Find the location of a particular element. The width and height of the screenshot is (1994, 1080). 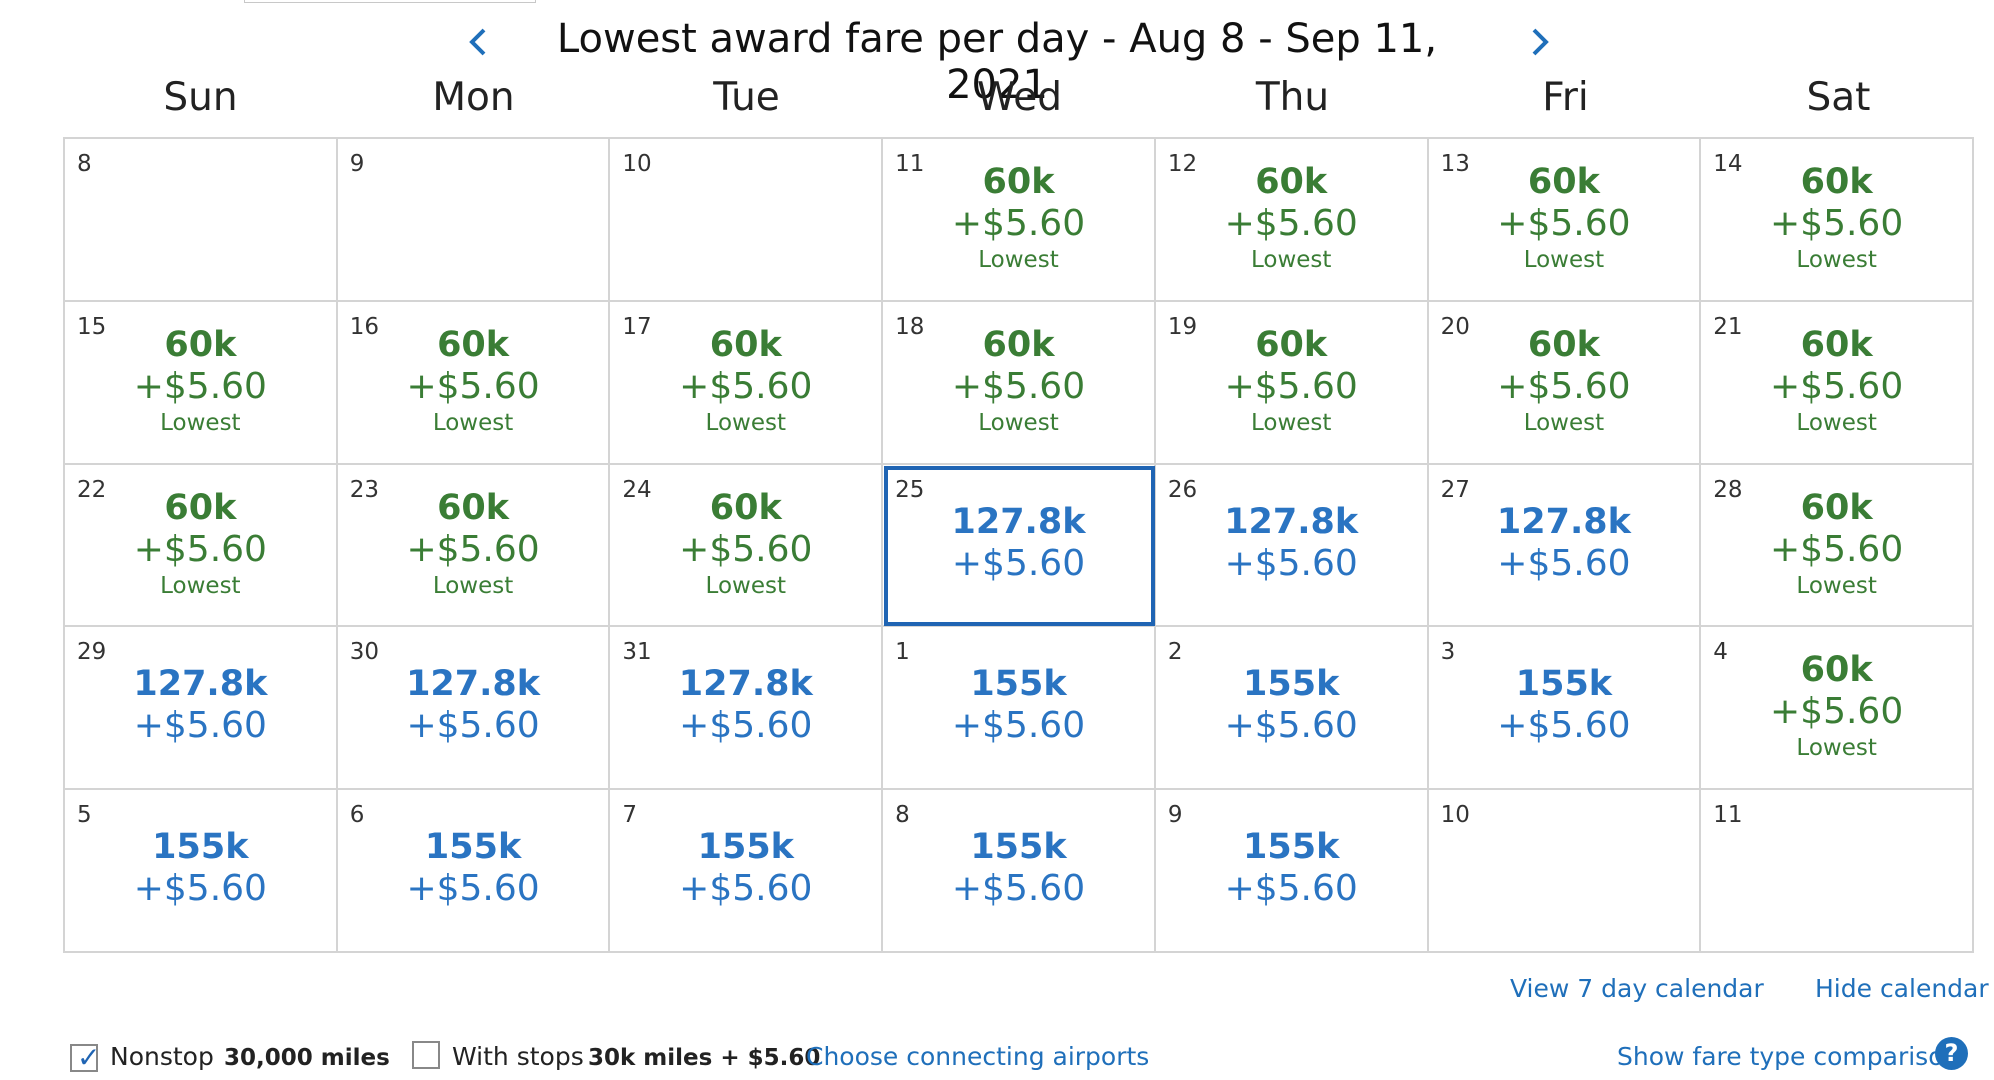

calendar-day-cell: 8 155k +$5.60 is located at coordinates (1019, 871).